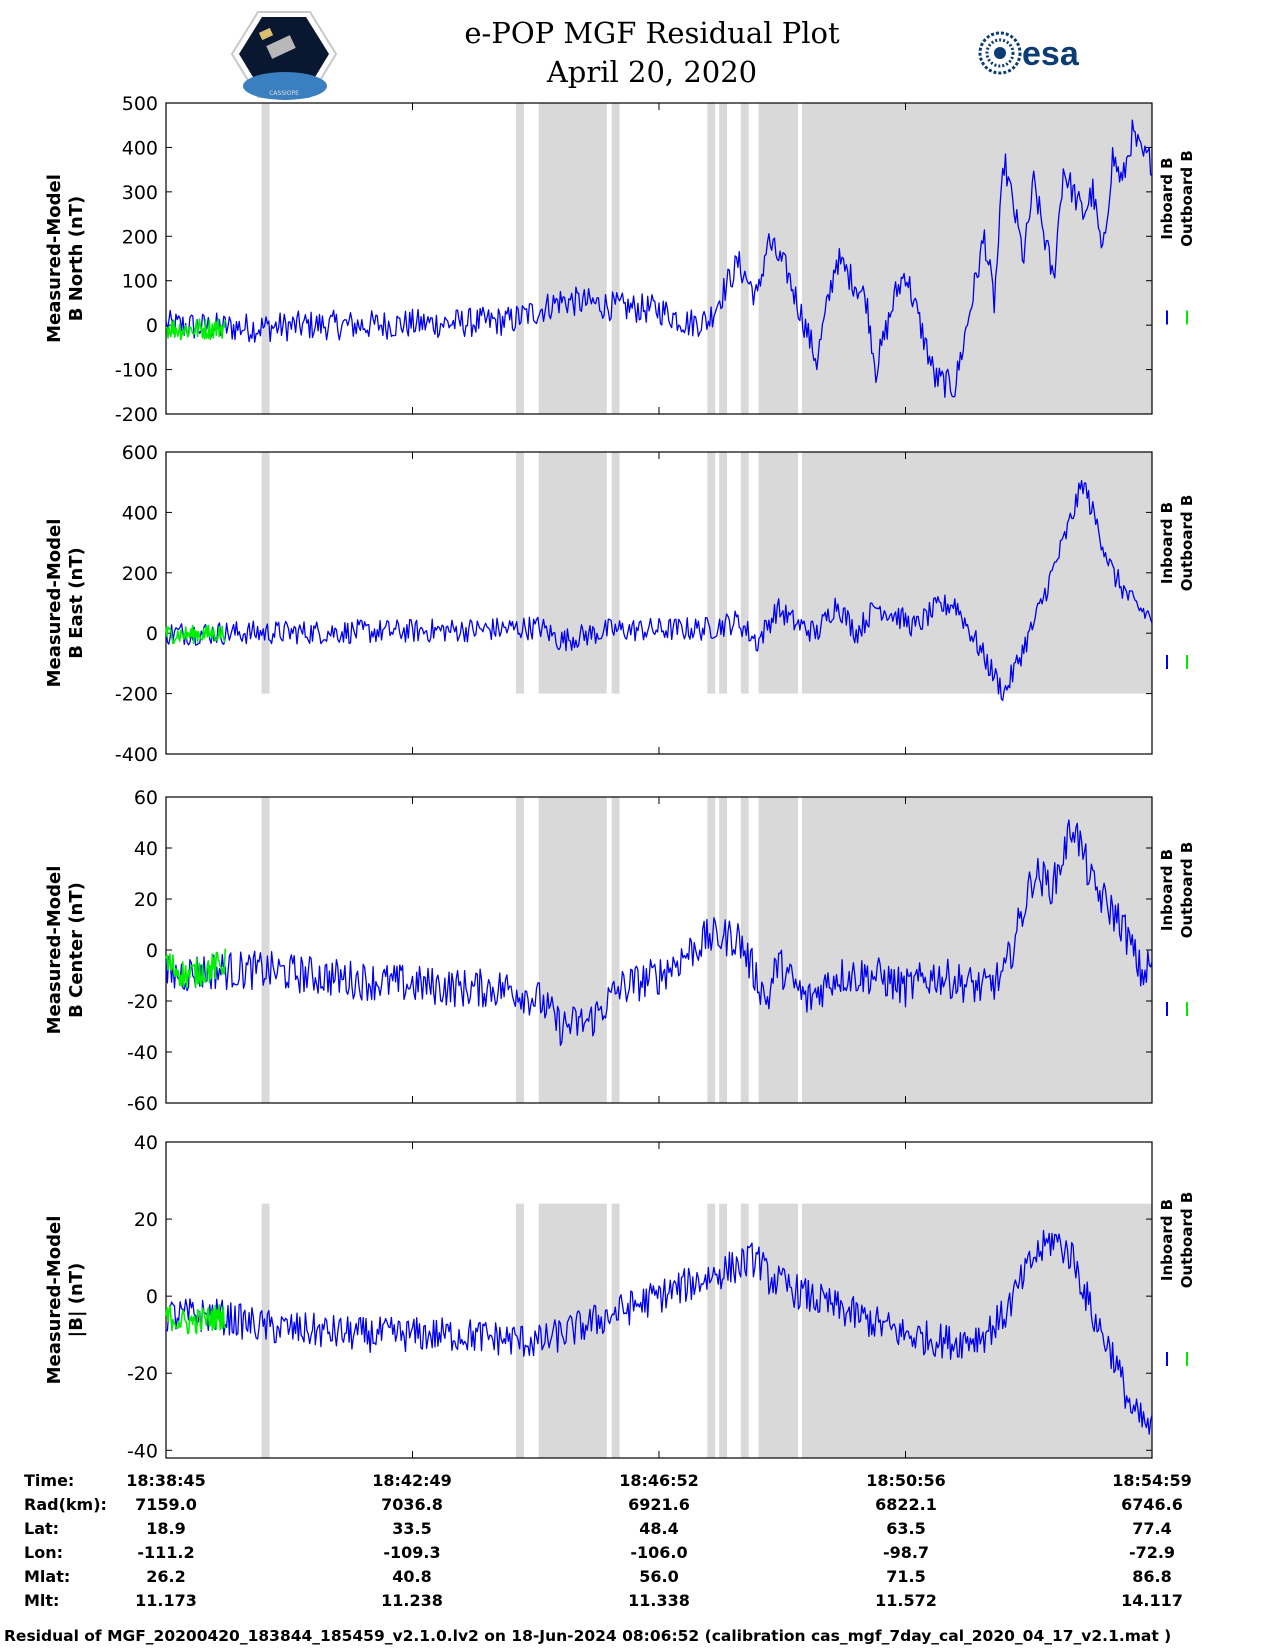 This screenshot has height=1650, width=1275. I want to click on cassiope-logo: CASSIOPE, so click(284, 55).